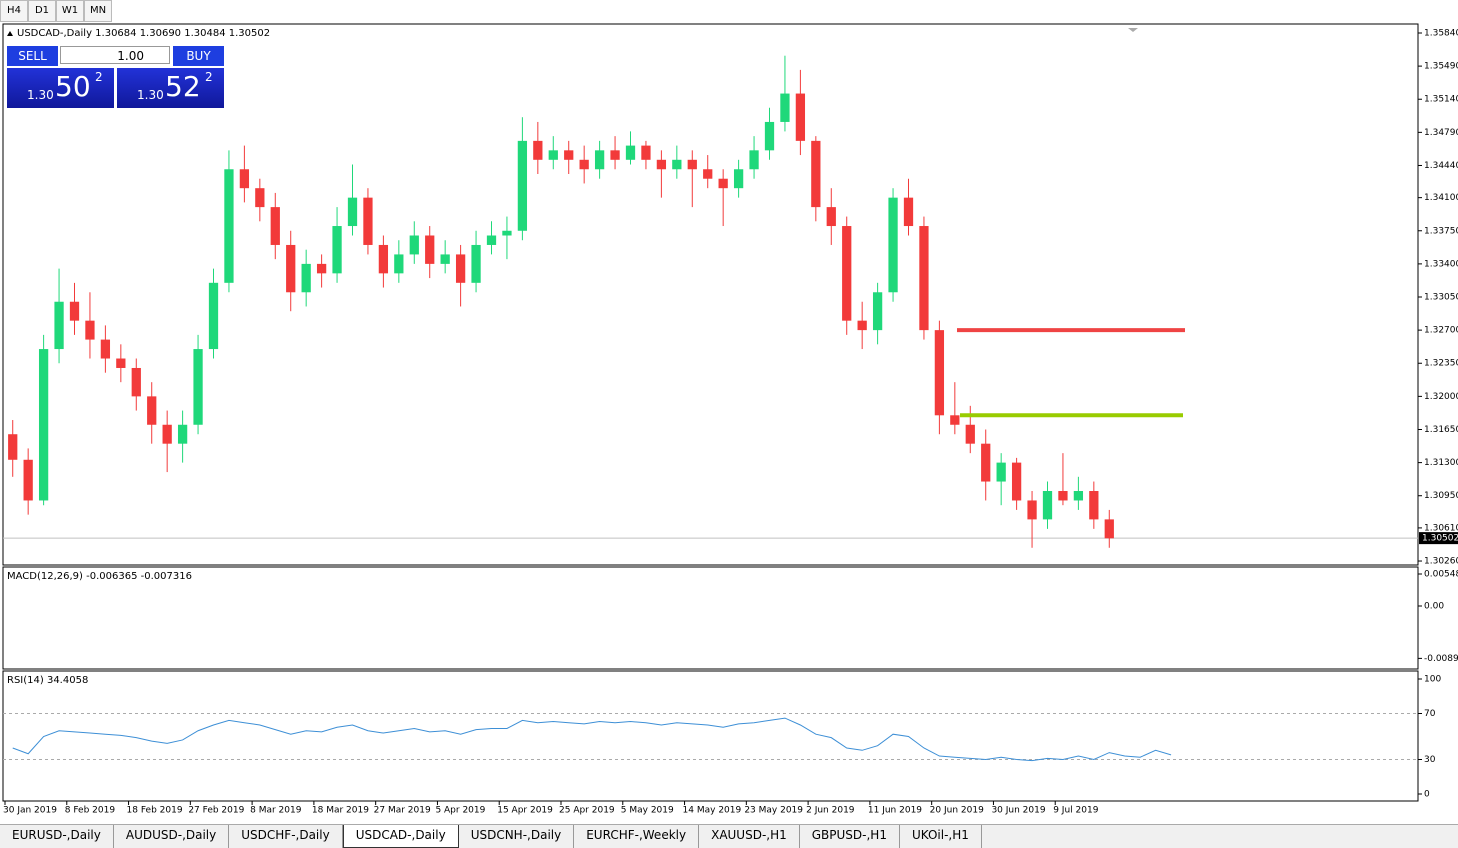 The width and height of the screenshot is (1458, 848). Describe the element at coordinates (1432, 680) in the screenshot. I see `y-tick-label: 100` at that location.